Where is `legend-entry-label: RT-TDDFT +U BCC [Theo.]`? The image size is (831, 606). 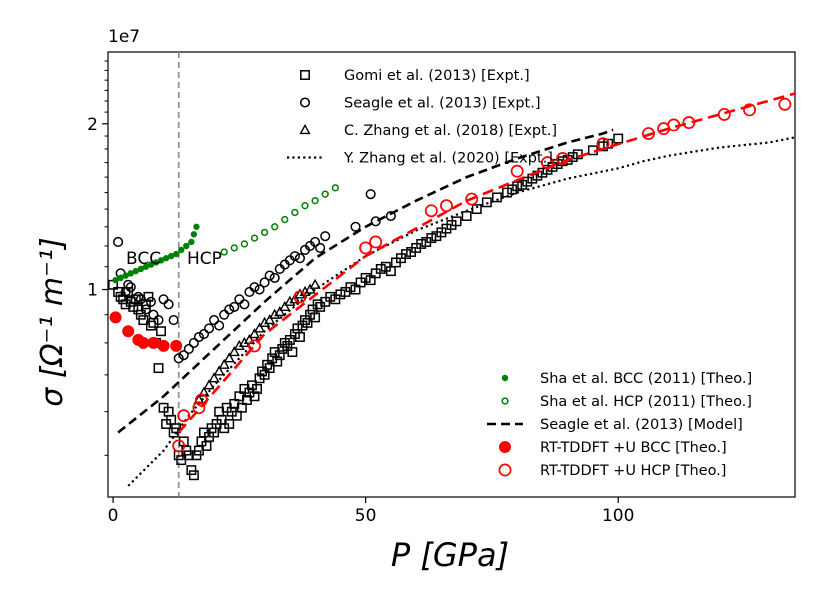 legend-entry-label: RT-TDDFT +U BCC [Theo.] is located at coordinates (633, 448).